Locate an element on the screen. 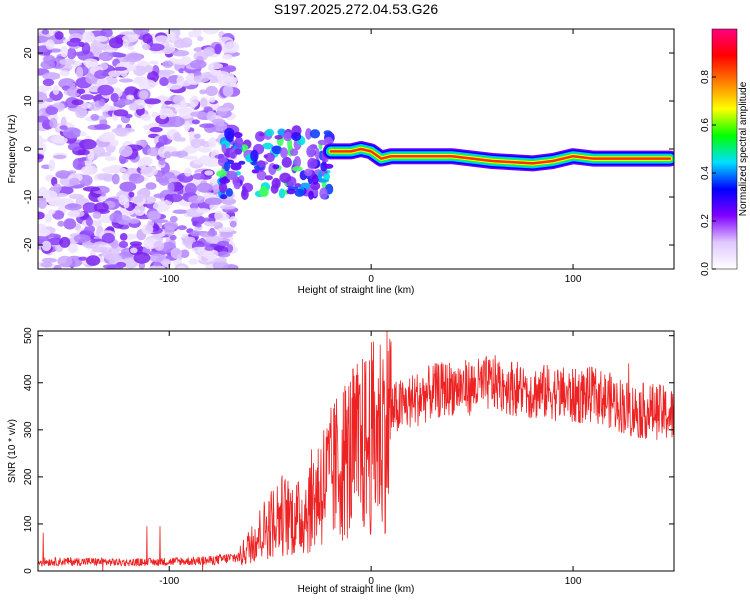 Image resolution: width=750 pixels, height=600 pixels. colorbar-tick-label: 0.4 is located at coordinates (705, 173).